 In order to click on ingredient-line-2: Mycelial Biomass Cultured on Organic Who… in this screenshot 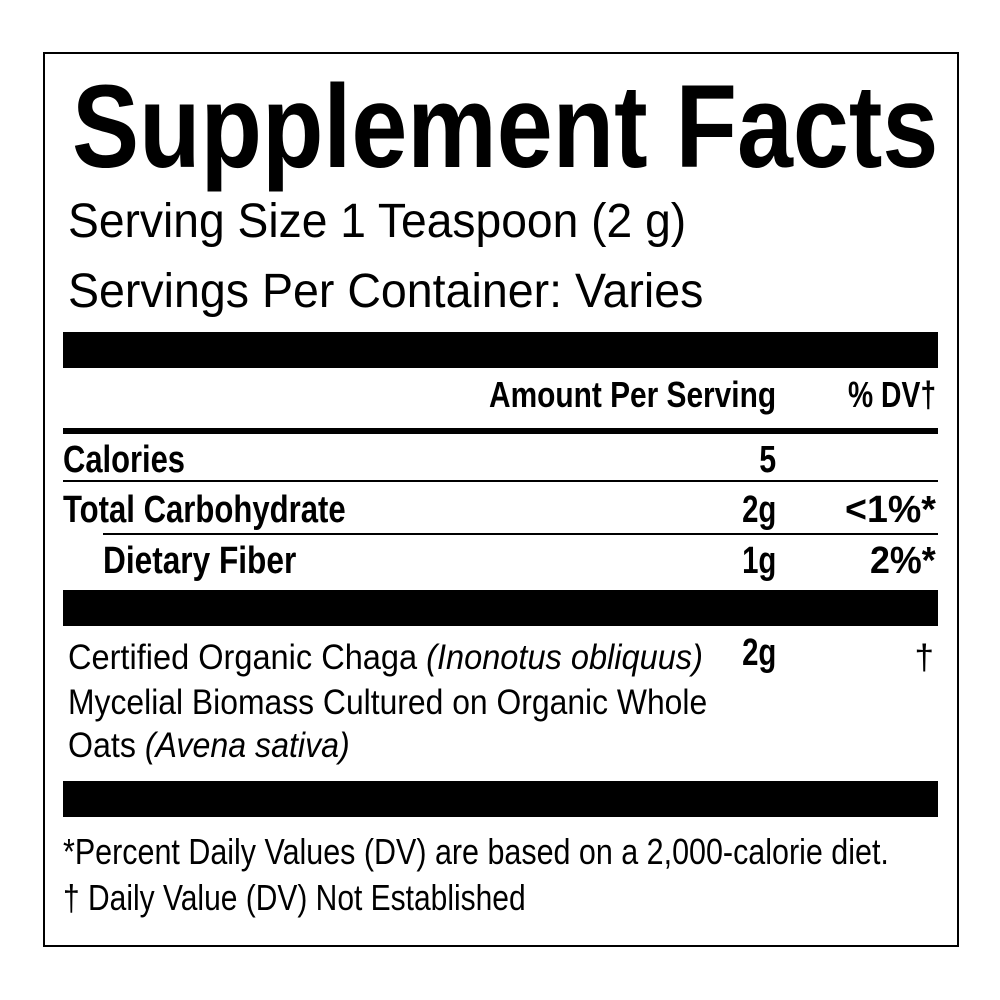, I will do `click(388, 702)`.